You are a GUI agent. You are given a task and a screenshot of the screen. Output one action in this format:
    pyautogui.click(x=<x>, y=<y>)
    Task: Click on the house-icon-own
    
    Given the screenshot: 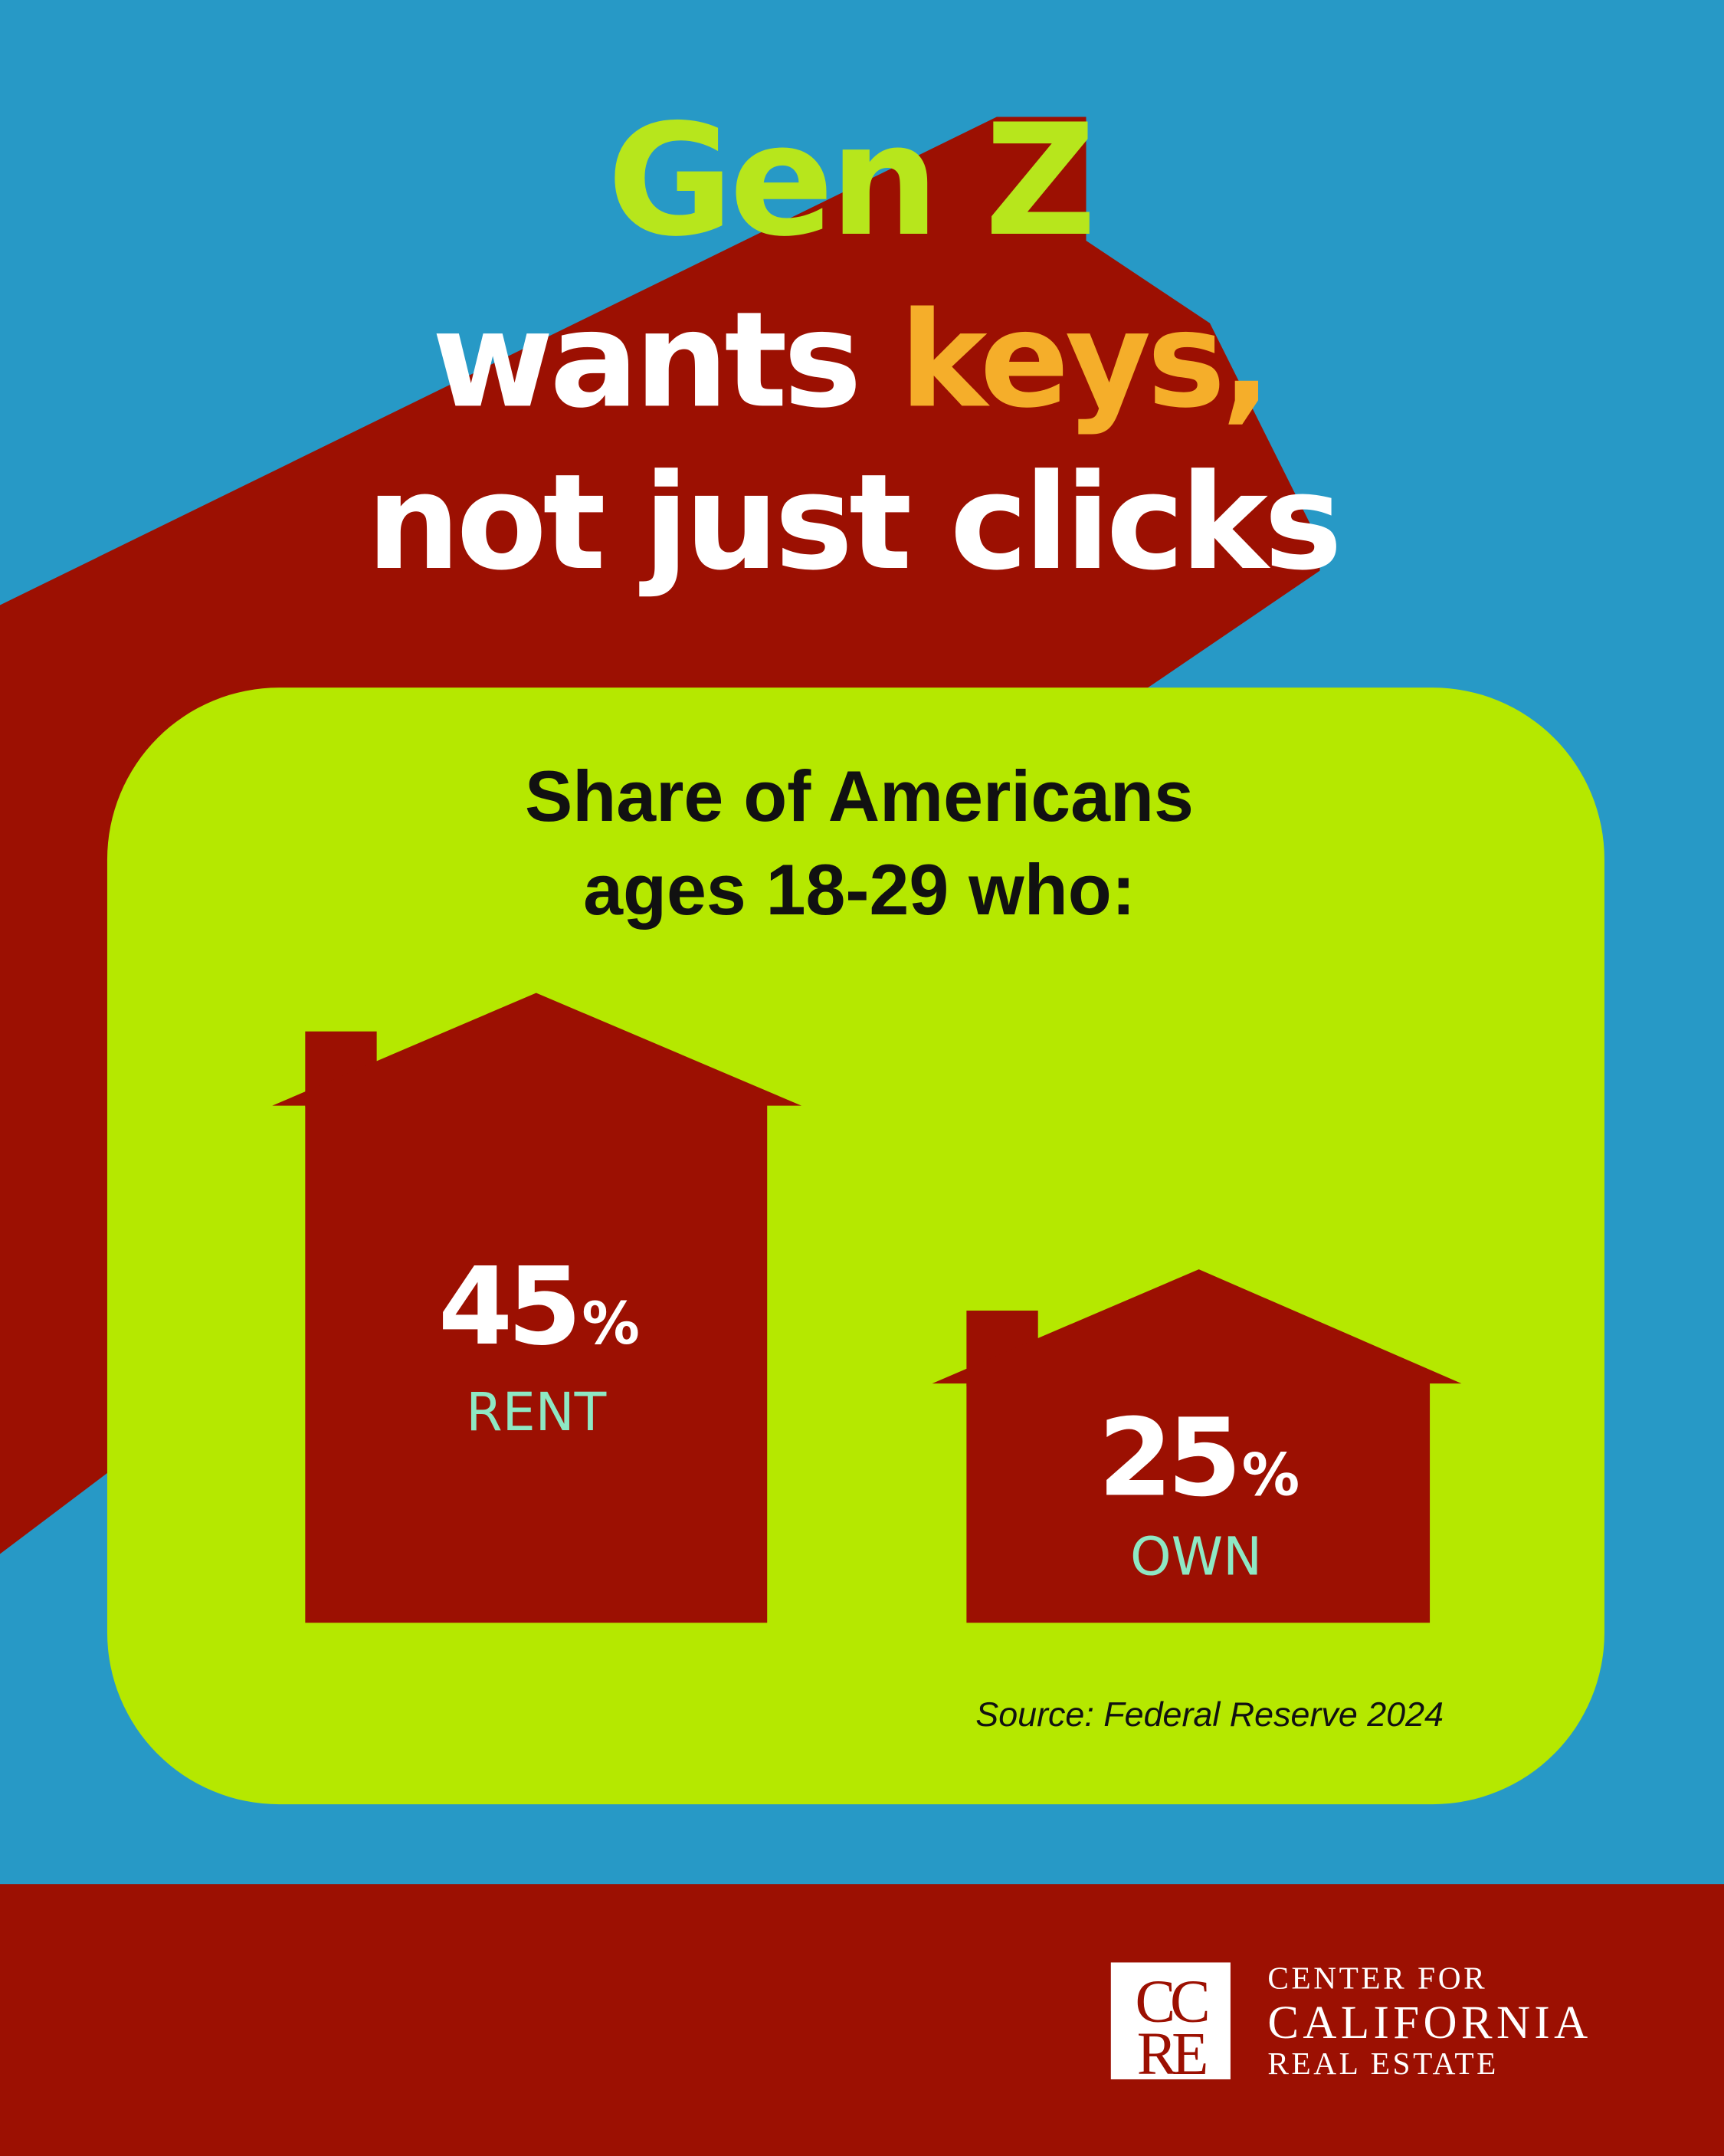 What is the action you would take?
    pyautogui.click(x=1197, y=1446)
    